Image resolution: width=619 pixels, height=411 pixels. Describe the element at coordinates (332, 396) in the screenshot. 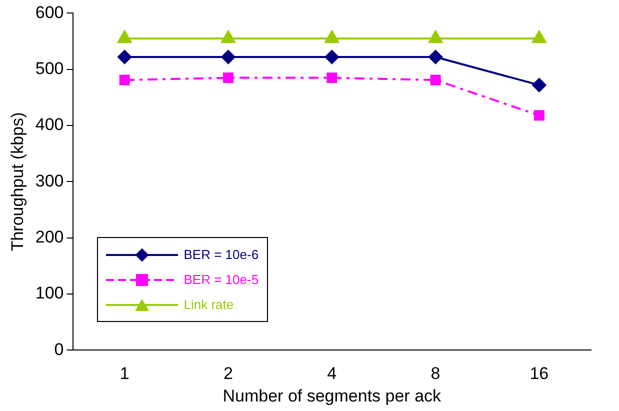

I see `x-axis-title: Number of segments per ack` at that location.